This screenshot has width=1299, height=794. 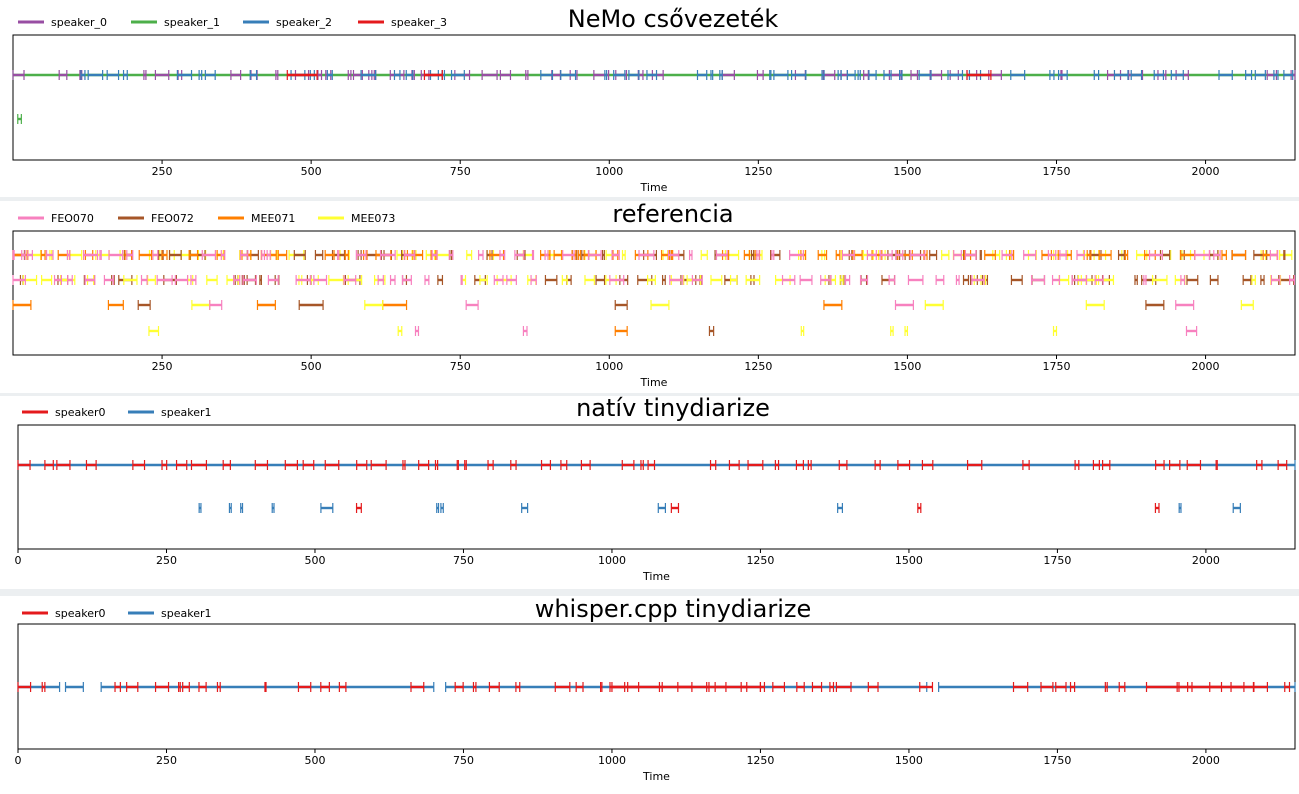 What do you see at coordinates (419, 22) in the screenshot?
I see `legend-label-speaker_3: speaker_3` at bounding box center [419, 22].